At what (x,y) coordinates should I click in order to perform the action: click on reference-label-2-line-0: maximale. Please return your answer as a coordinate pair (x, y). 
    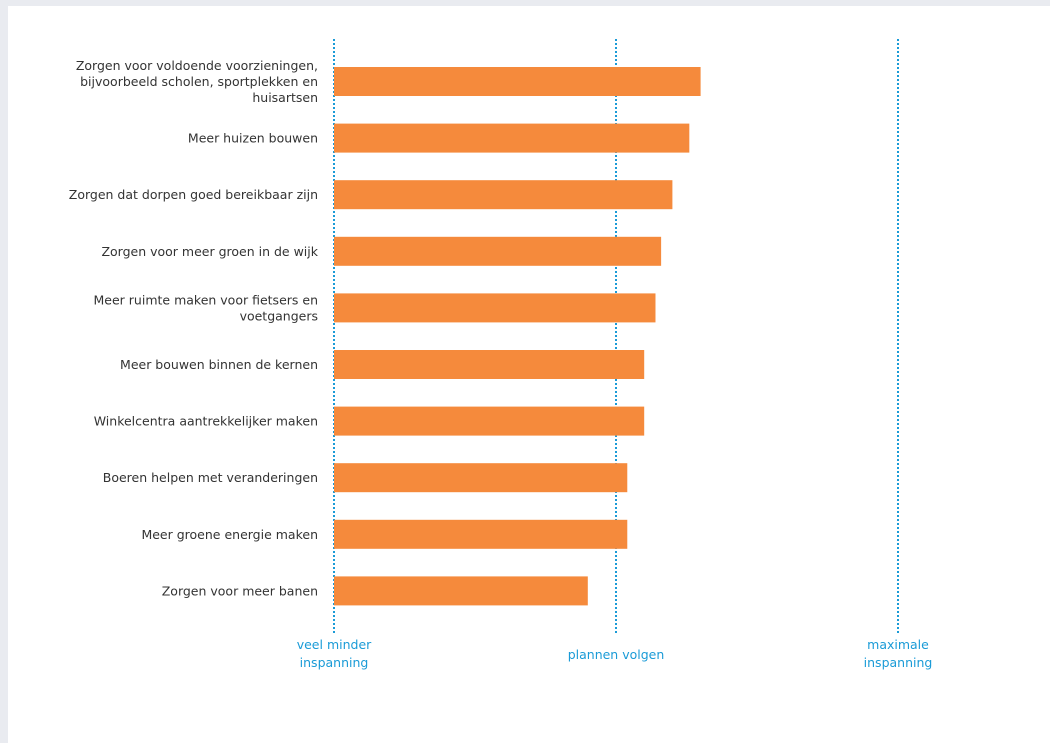
    Looking at the image, I should click on (898, 644).